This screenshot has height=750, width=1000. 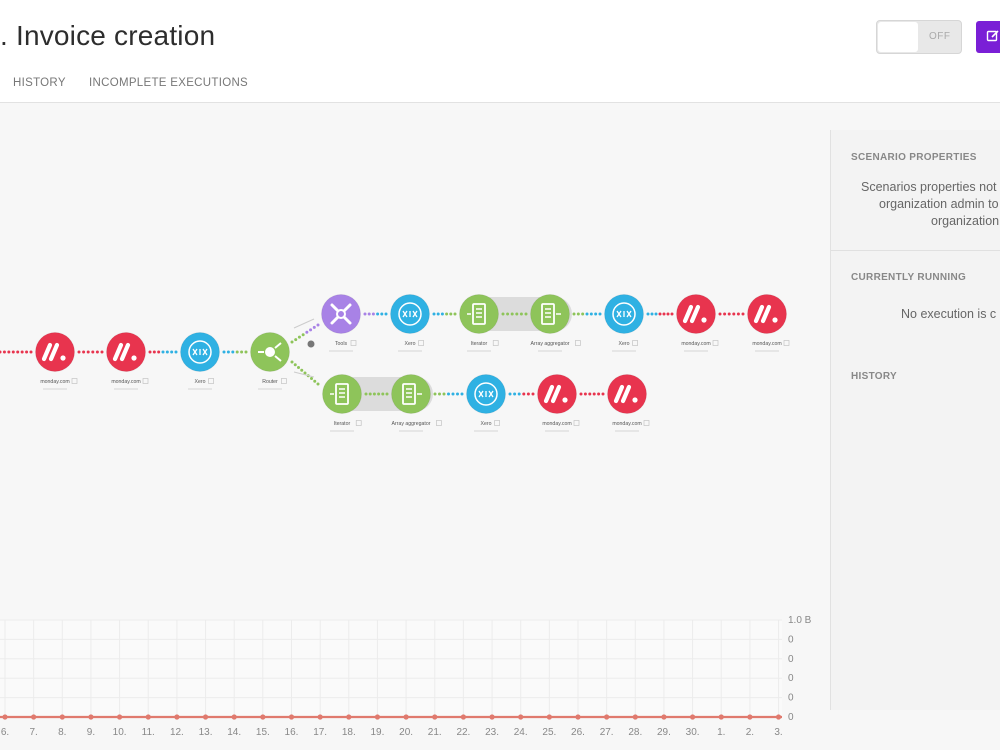 What do you see at coordinates (411, 424) in the screenshot?
I see `module-label: Array aggregator` at bounding box center [411, 424].